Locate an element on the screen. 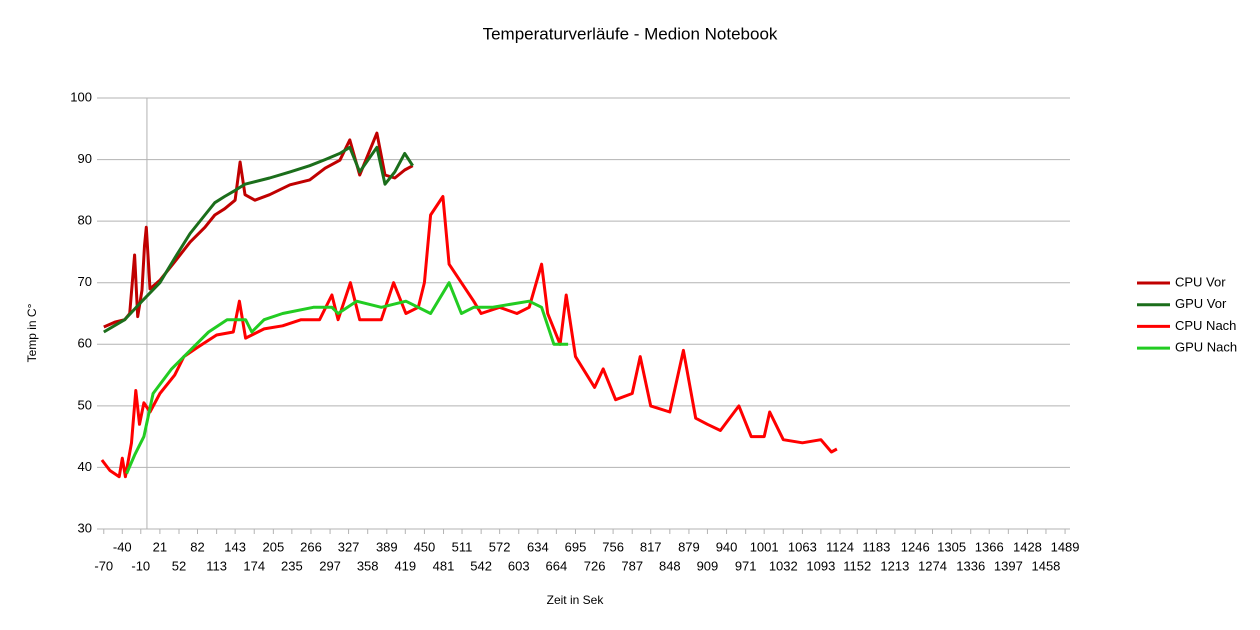 This screenshot has height=630, width=1260. x-tick-label: 1213 is located at coordinates (894, 565).